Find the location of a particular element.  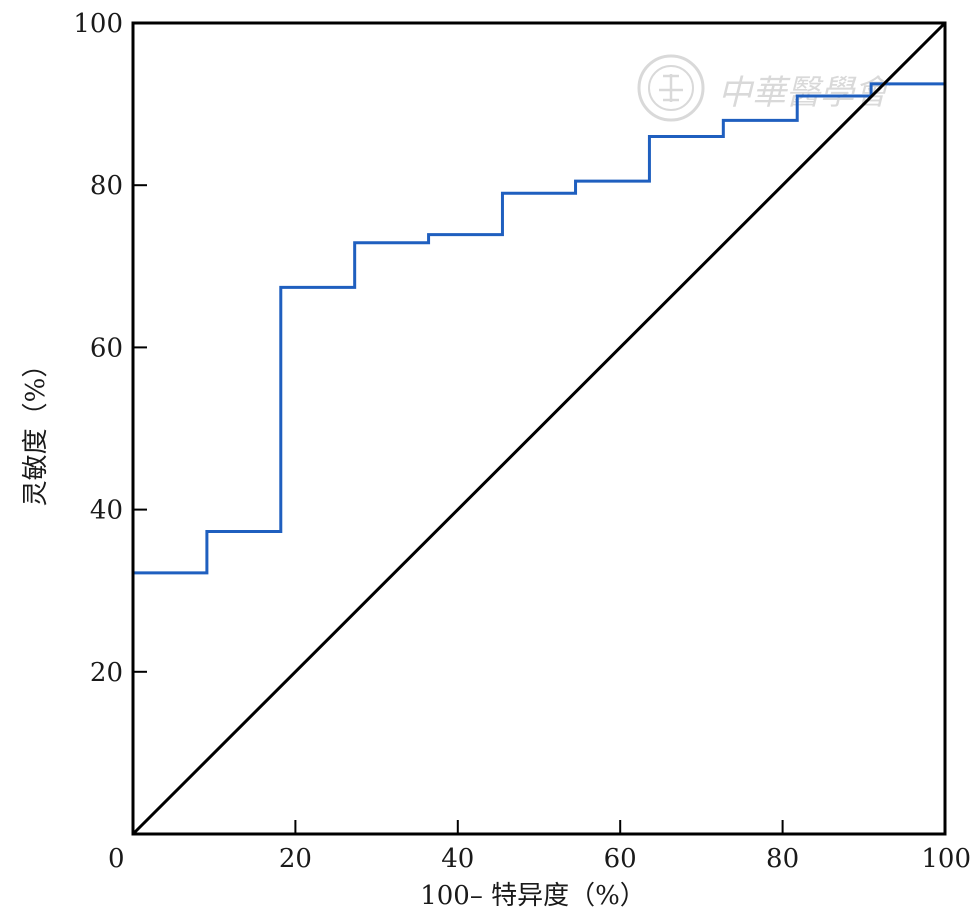

x-tick-label: 40 is located at coordinates (457, 859).